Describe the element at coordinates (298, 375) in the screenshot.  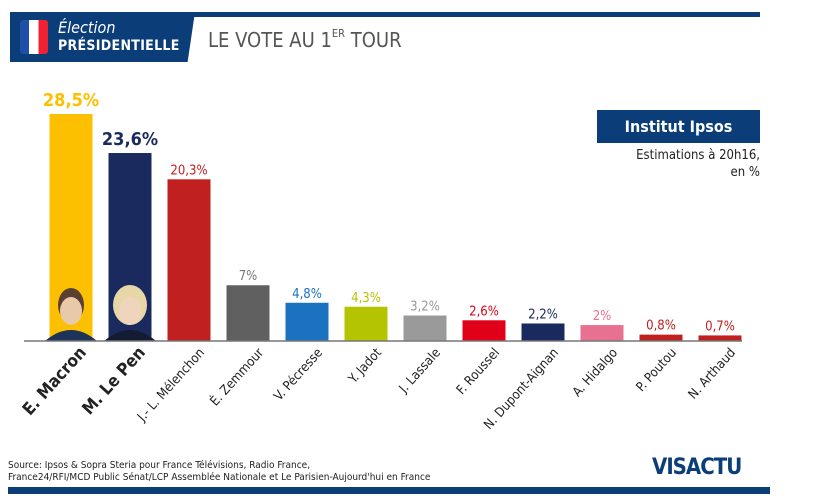
I see `tick-label: V. Pécresse` at that location.